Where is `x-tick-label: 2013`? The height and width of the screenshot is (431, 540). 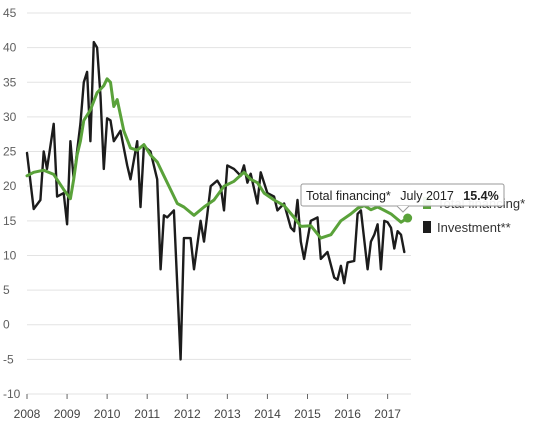 x-tick-label: 2013 is located at coordinates (227, 414).